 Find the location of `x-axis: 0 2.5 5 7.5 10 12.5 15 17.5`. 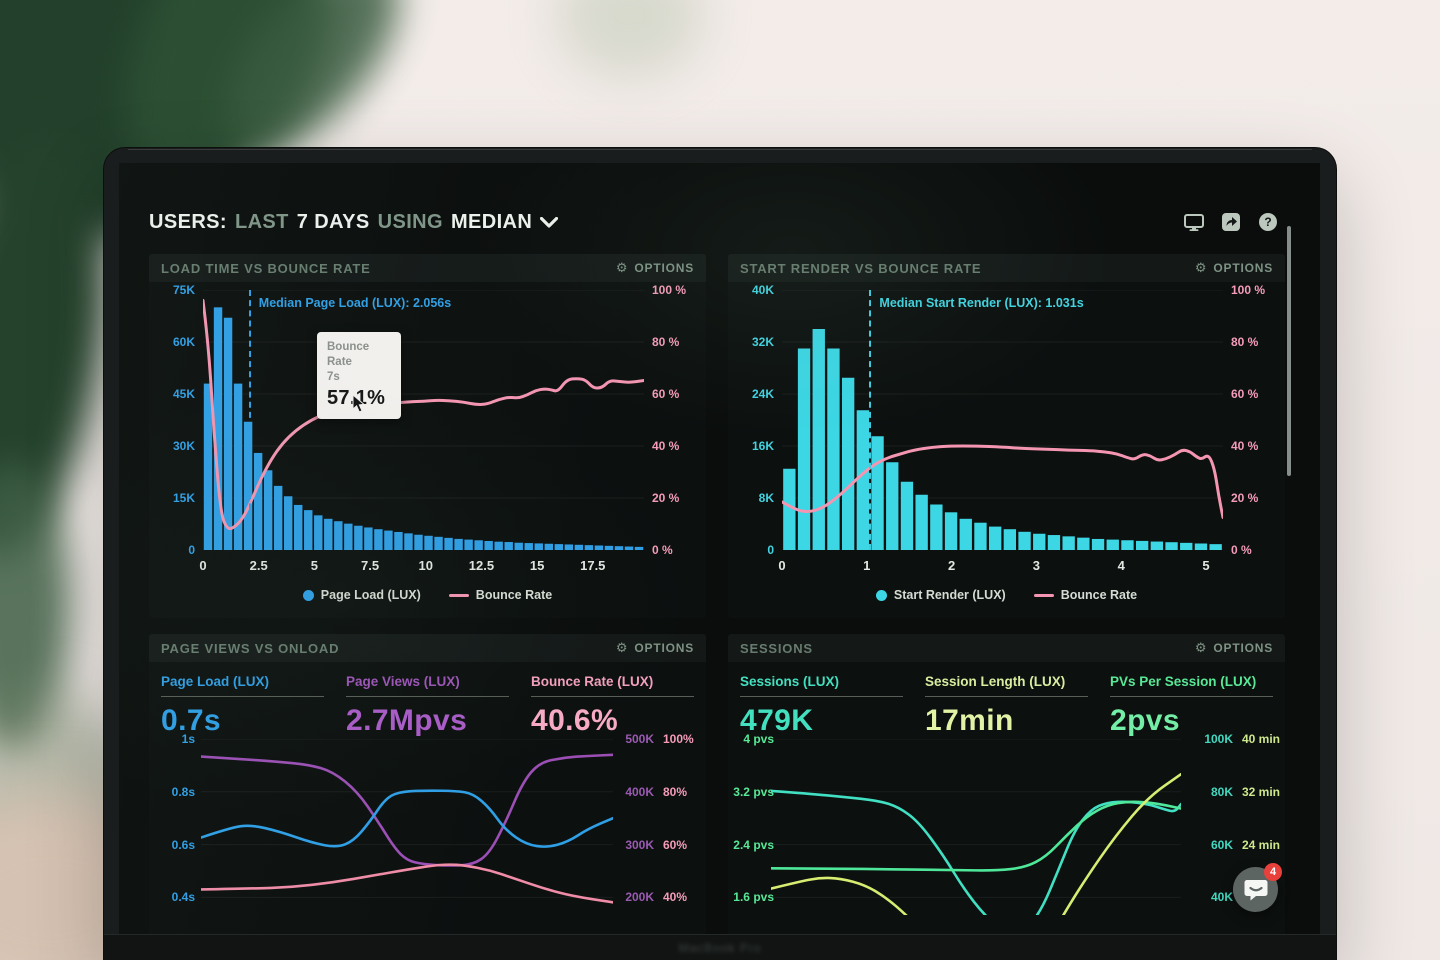

x-axis: 0 2.5 5 7.5 10 12.5 15 17.5 is located at coordinates (421, 566).